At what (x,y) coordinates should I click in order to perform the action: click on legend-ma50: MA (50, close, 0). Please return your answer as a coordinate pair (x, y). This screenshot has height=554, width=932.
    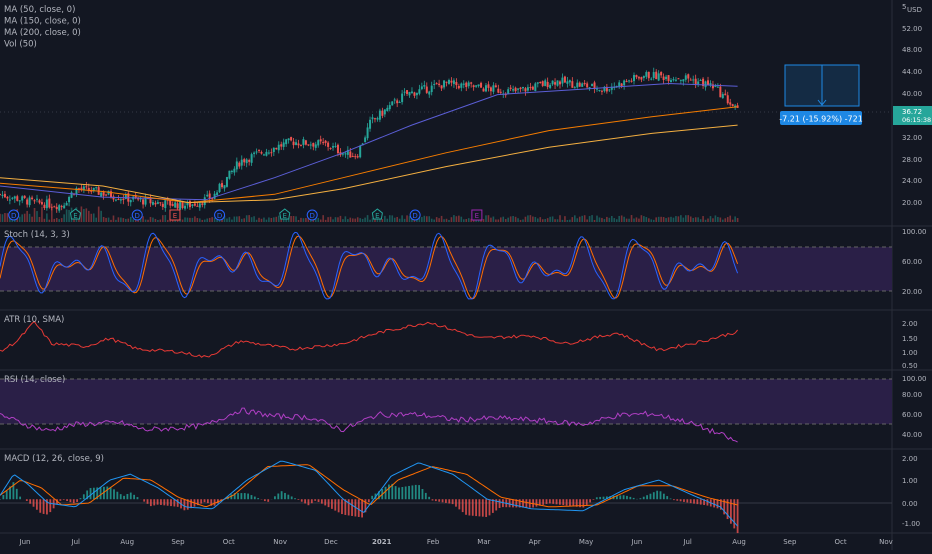
    Looking at the image, I should click on (39, 10).